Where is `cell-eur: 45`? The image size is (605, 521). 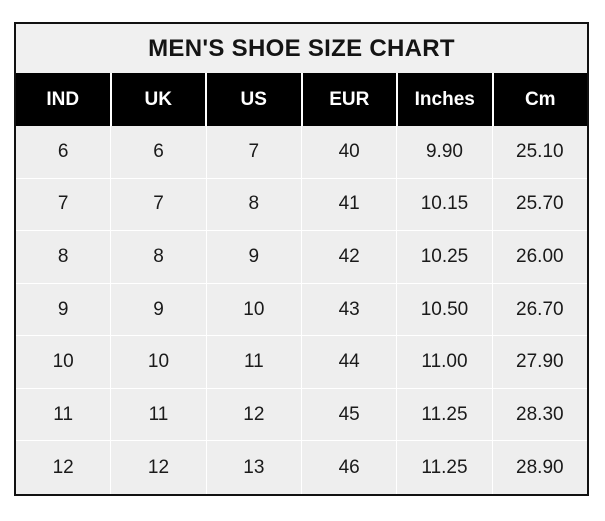
cell-eur: 45 is located at coordinates (349, 415).